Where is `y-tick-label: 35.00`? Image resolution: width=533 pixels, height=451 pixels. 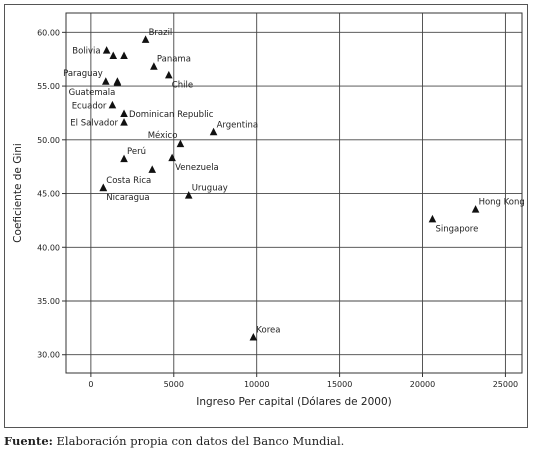 y-tick-label: 35.00 is located at coordinates (48, 301).